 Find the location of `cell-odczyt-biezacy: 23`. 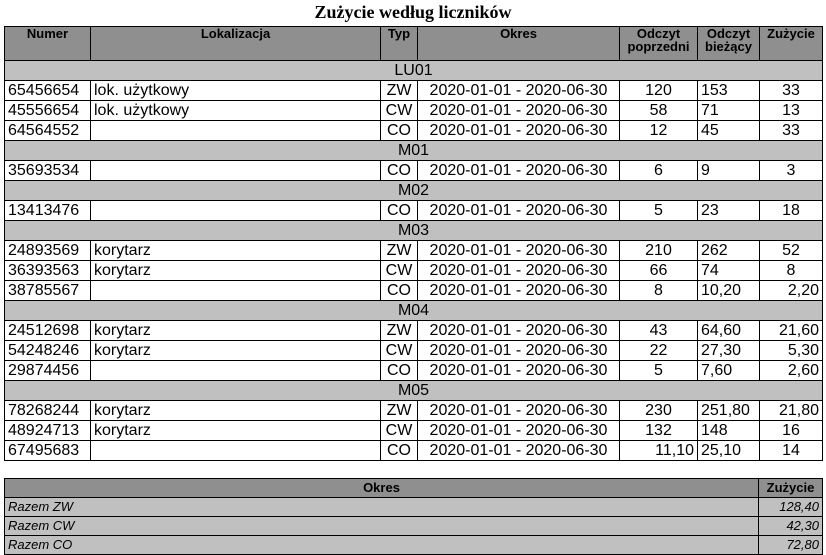

cell-odczyt-biezacy: 23 is located at coordinates (728, 210).